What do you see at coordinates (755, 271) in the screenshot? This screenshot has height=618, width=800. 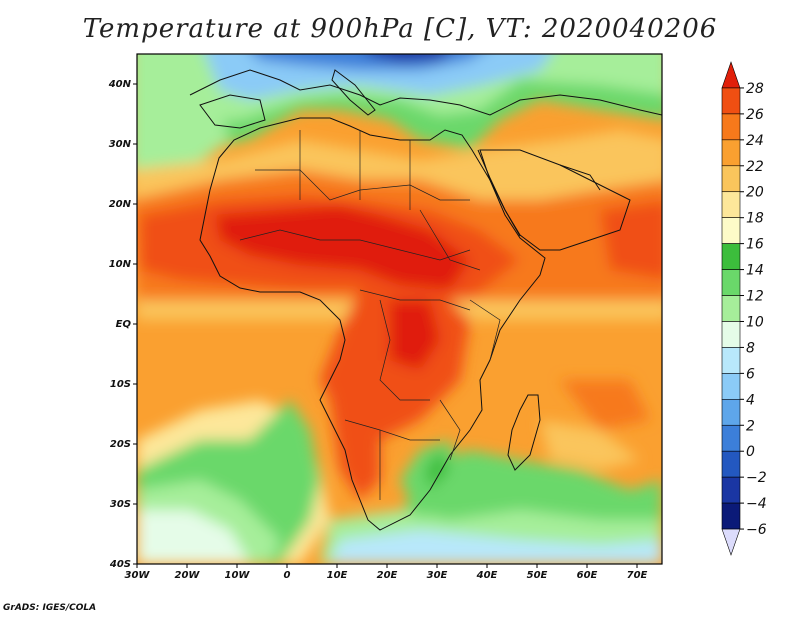 I see `colorbar-label: 14` at bounding box center [755, 271].